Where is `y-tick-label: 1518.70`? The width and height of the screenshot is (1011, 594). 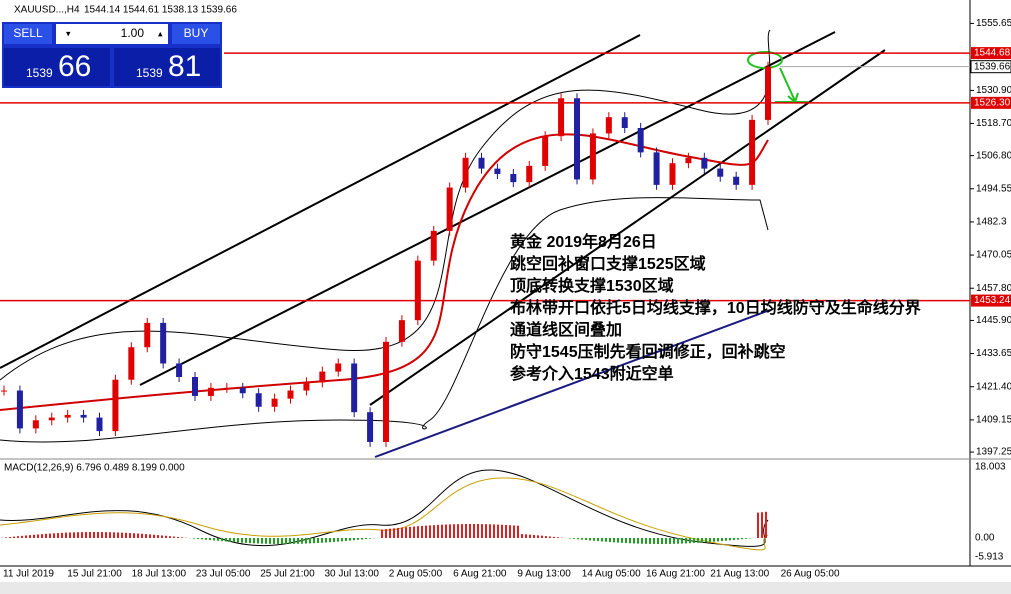
y-tick-label: 1518.70 is located at coordinates (993, 123).